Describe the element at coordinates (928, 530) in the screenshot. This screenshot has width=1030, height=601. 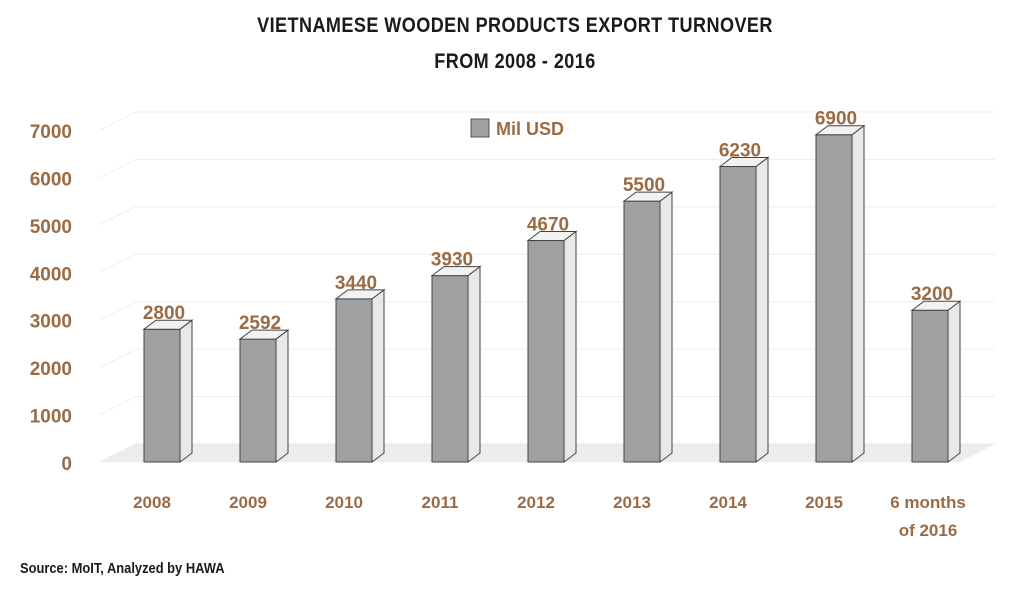
I see `x-tick-label-line: of 2016` at that location.